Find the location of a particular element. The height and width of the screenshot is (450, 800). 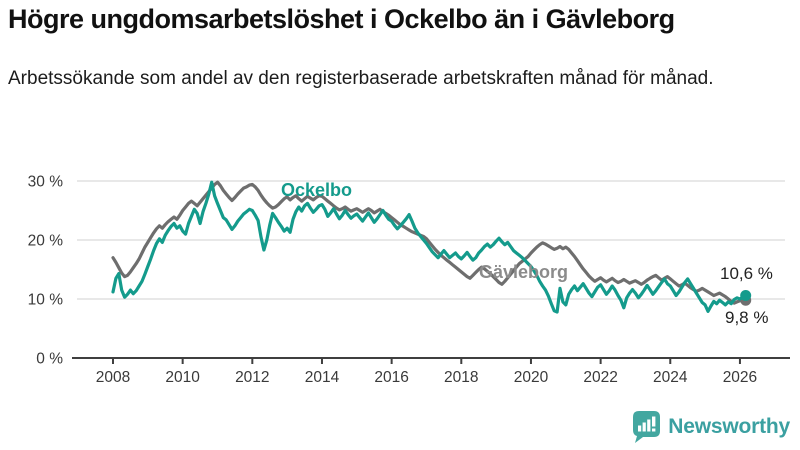

x-tick-label: 2018 is located at coordinates (461, 377).